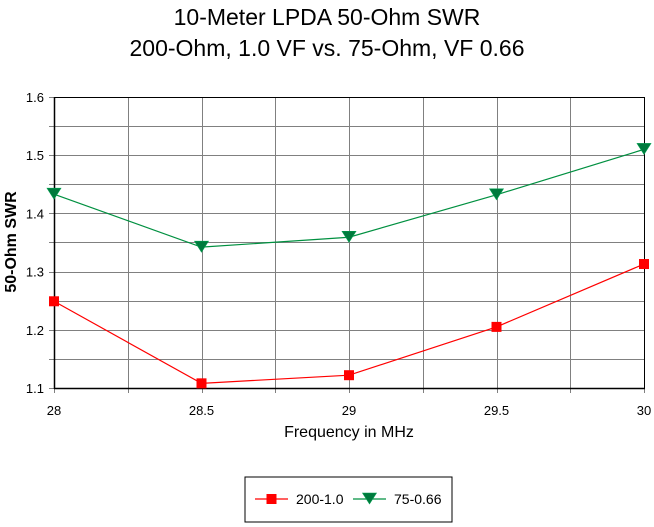  I want to click on legend-marker-75-0.66, so click(369, 498).